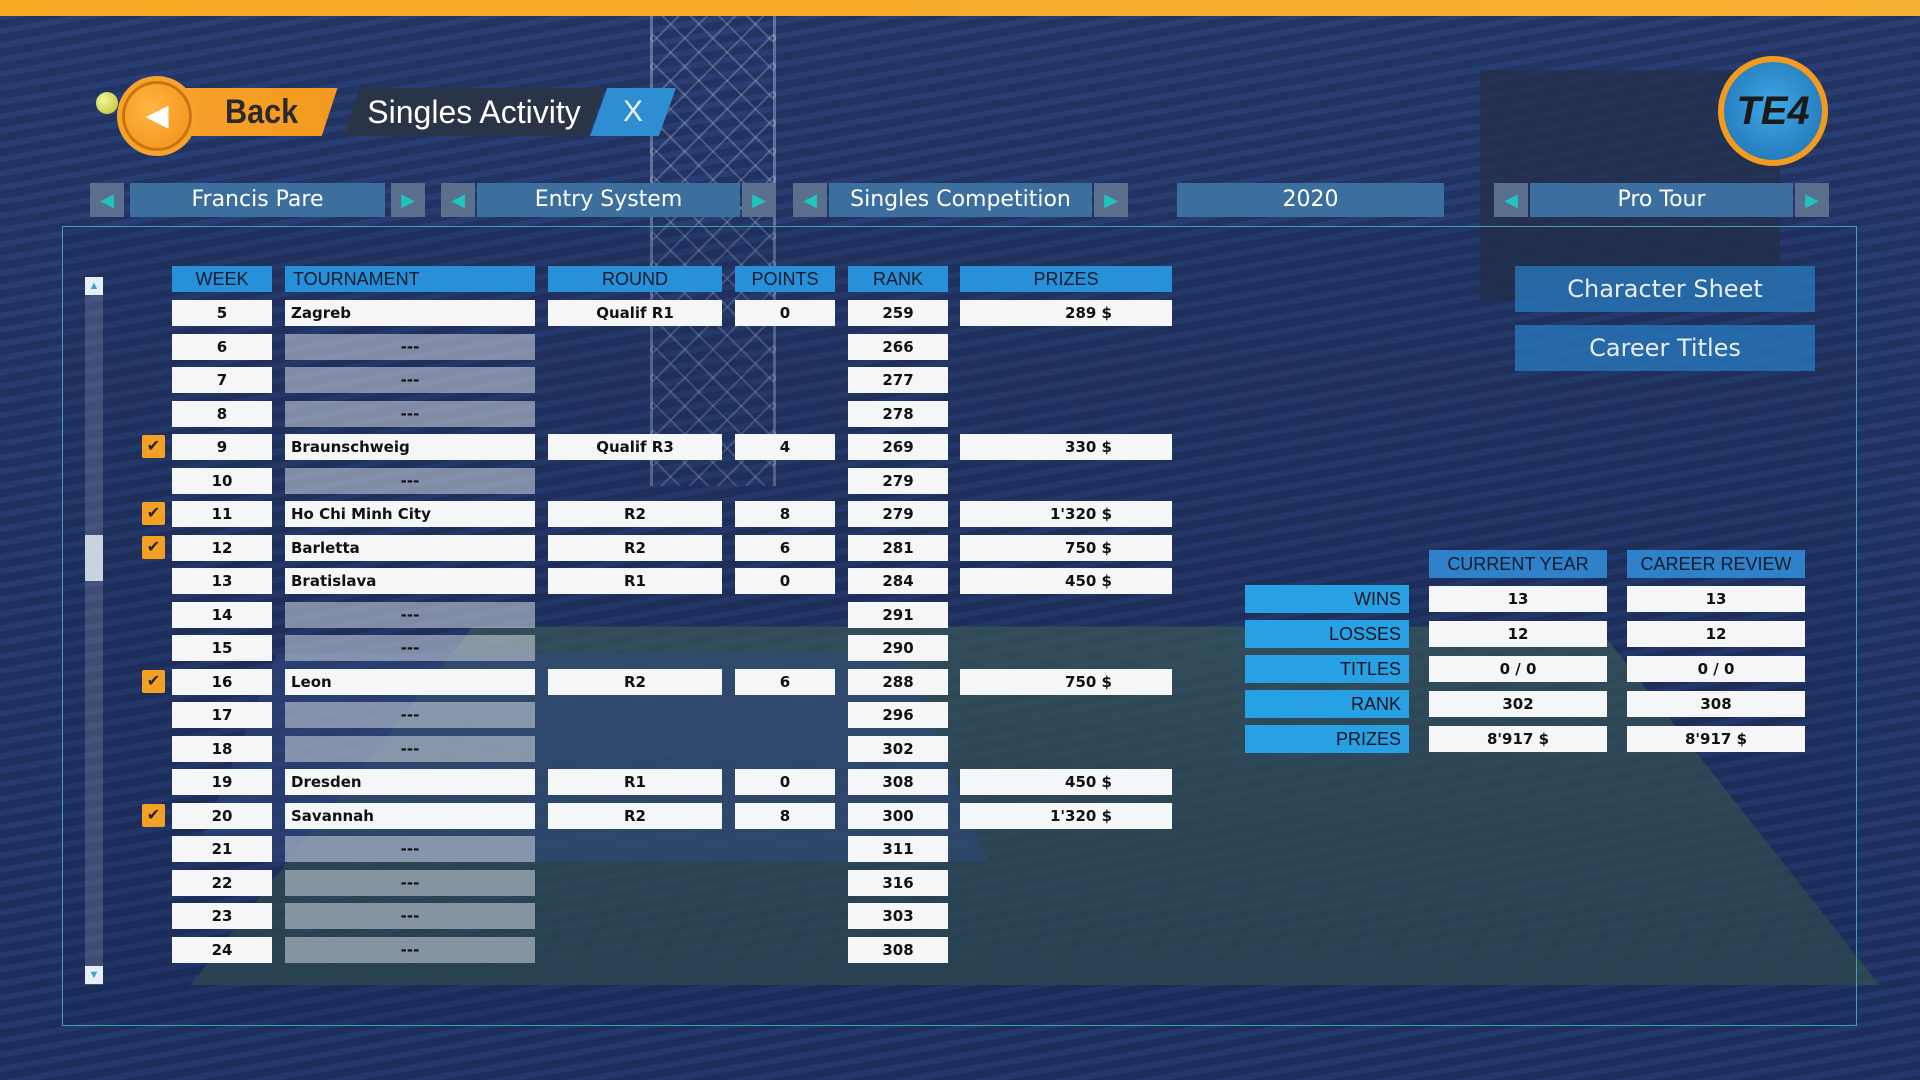  Describe the element at coordinates (222, 849) in the screenshot. I see `table-cell-week: 21` at that location.